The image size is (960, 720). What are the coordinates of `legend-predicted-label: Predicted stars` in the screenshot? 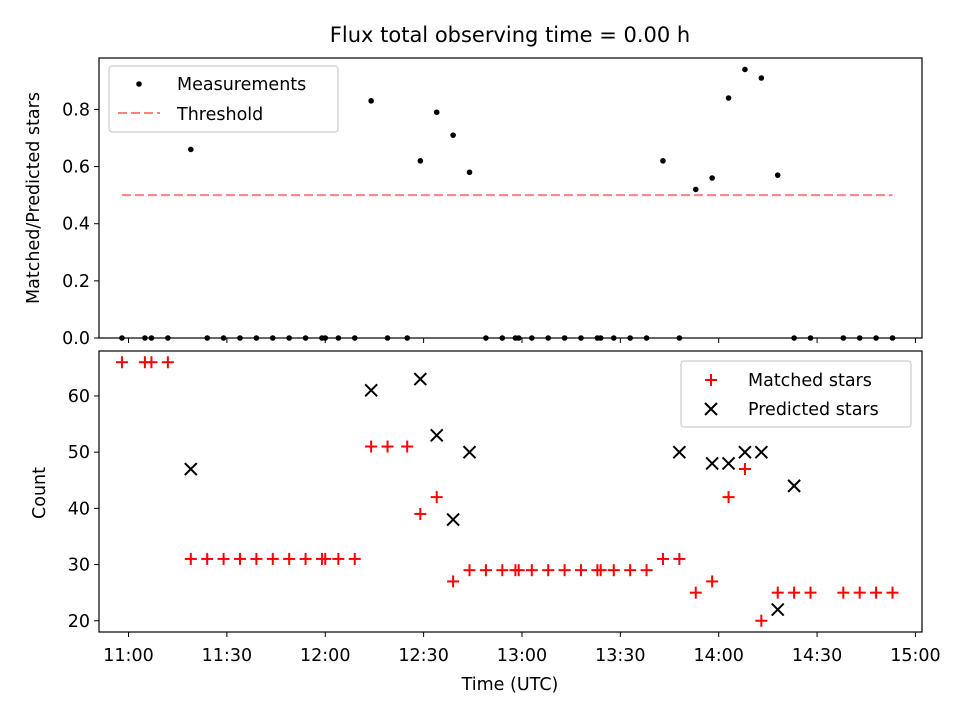 It's located at (813, 410).